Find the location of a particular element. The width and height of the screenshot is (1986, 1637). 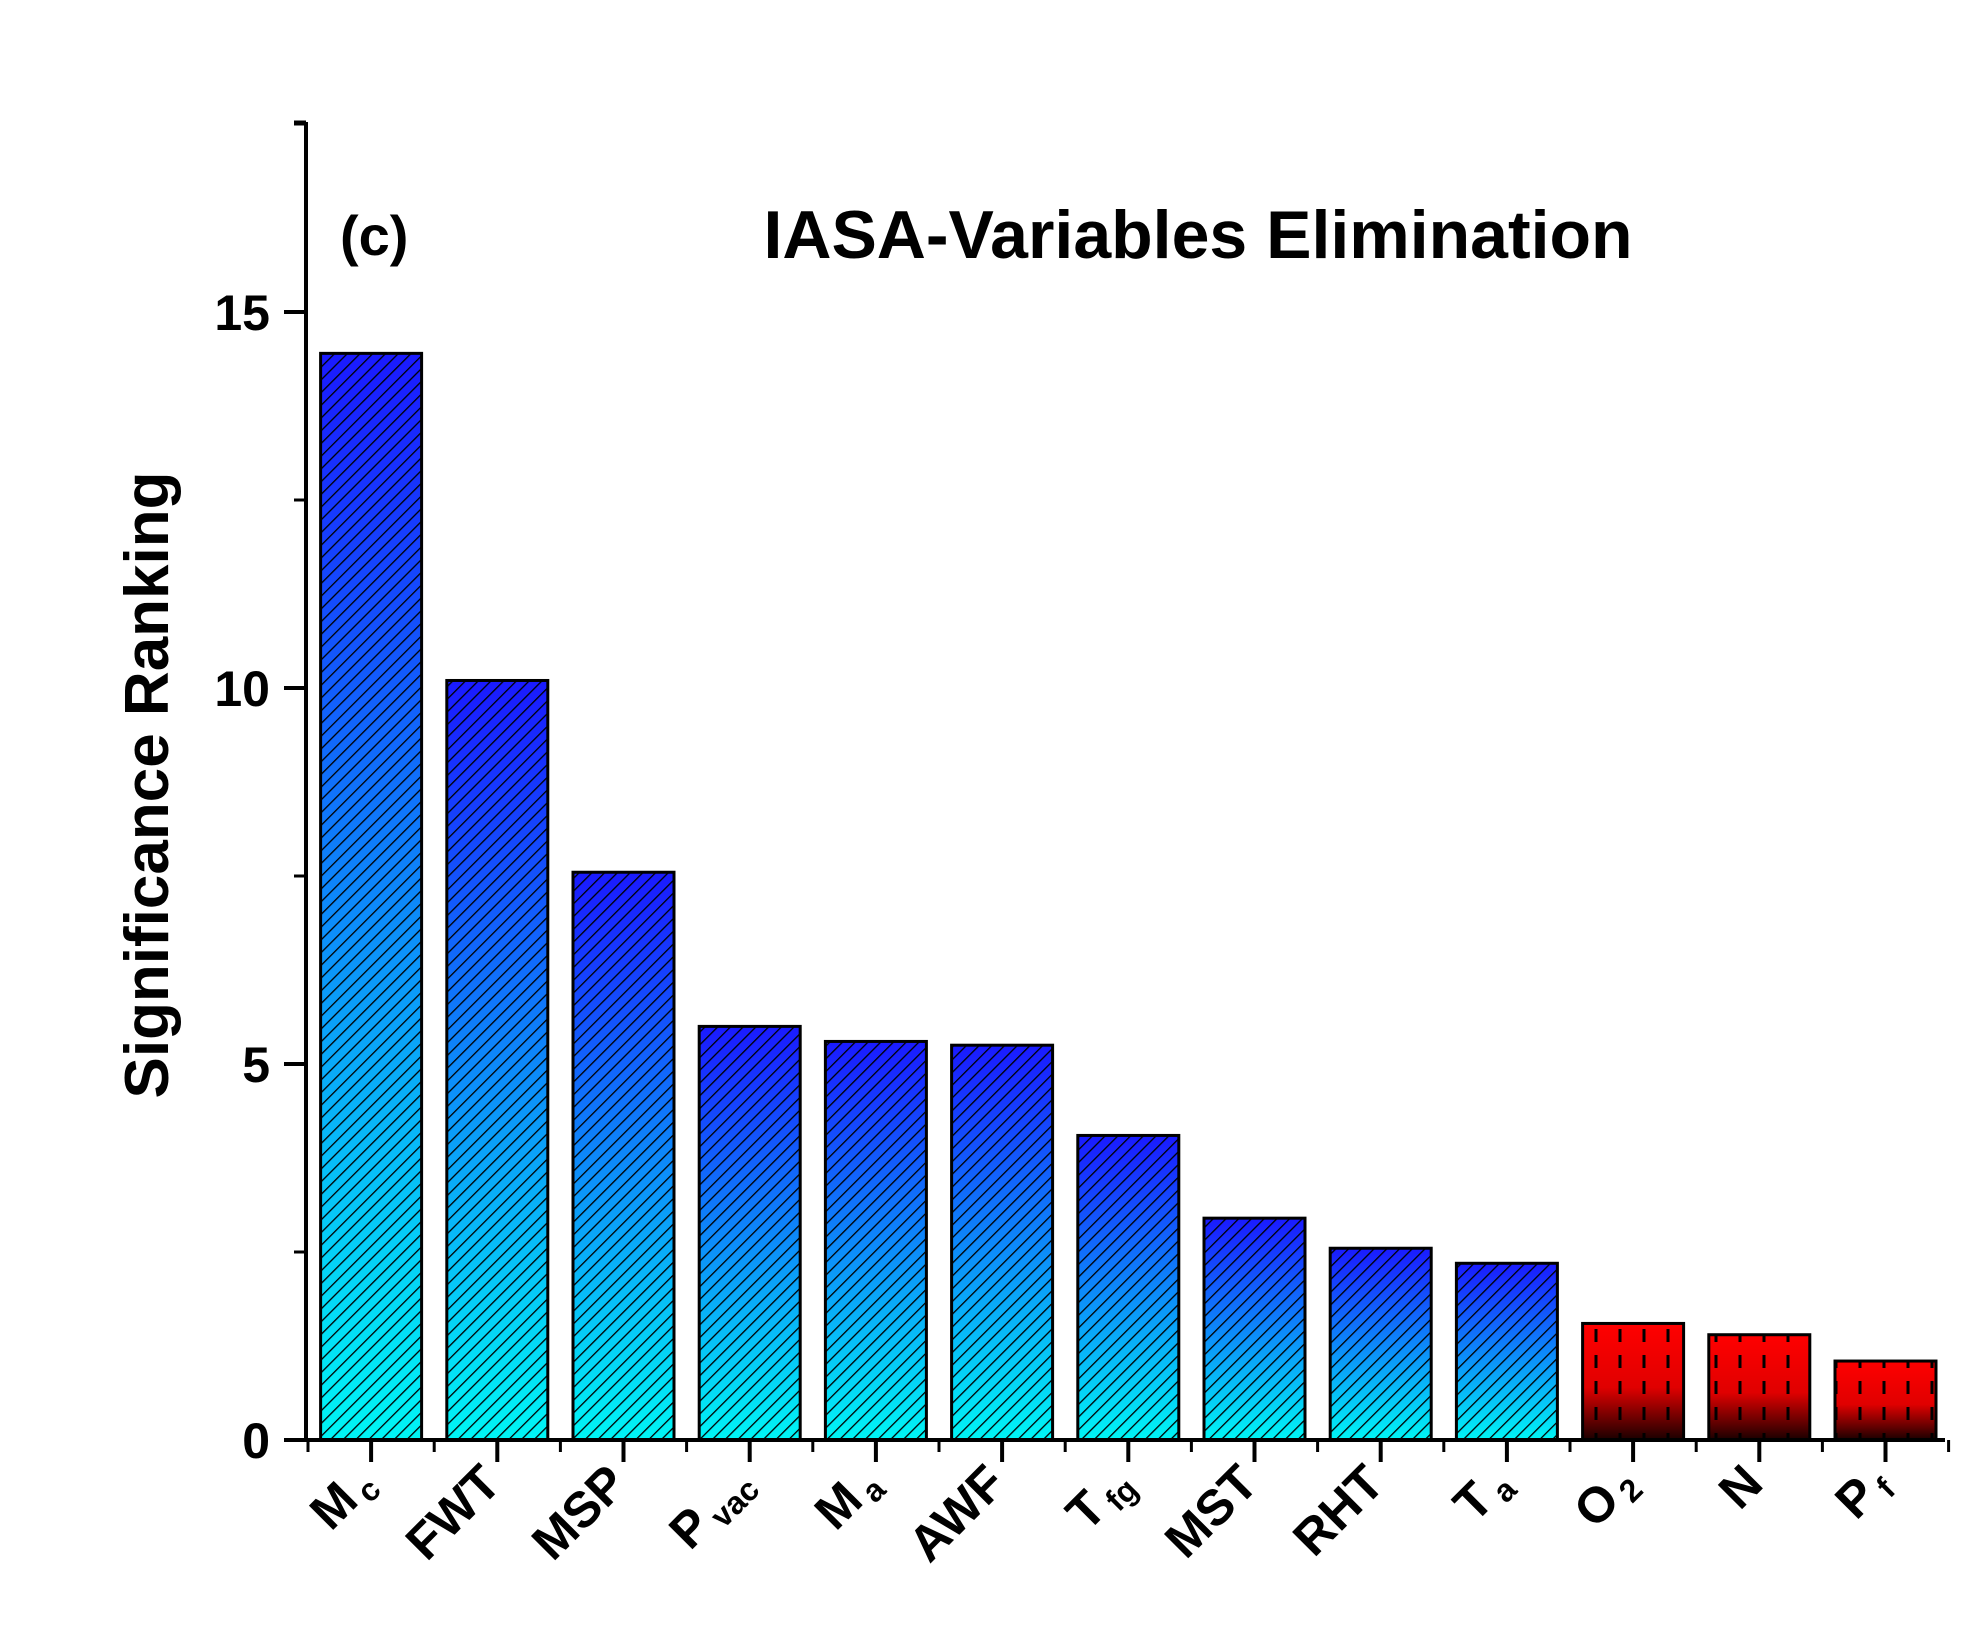

x-tick-label-base: FWT is located at coordinates (453, 1512).